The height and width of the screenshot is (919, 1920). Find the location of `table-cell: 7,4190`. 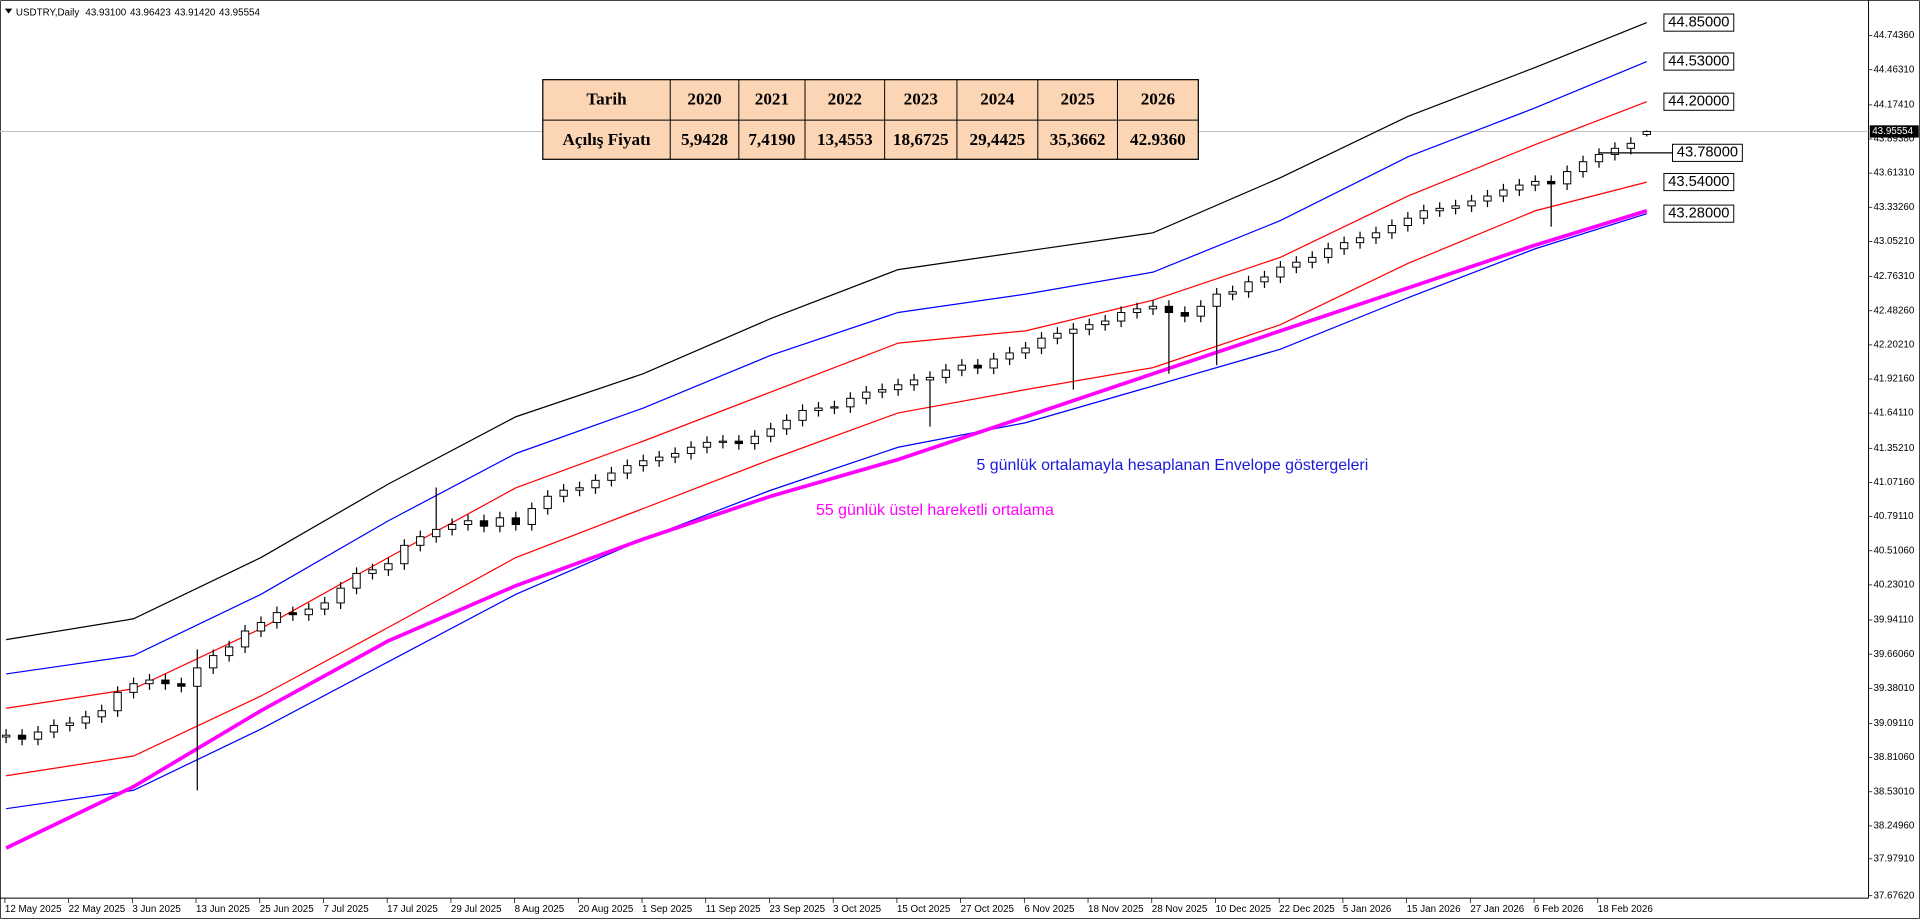

table-cell: 7,4190 is located at coordinates (771, 139).